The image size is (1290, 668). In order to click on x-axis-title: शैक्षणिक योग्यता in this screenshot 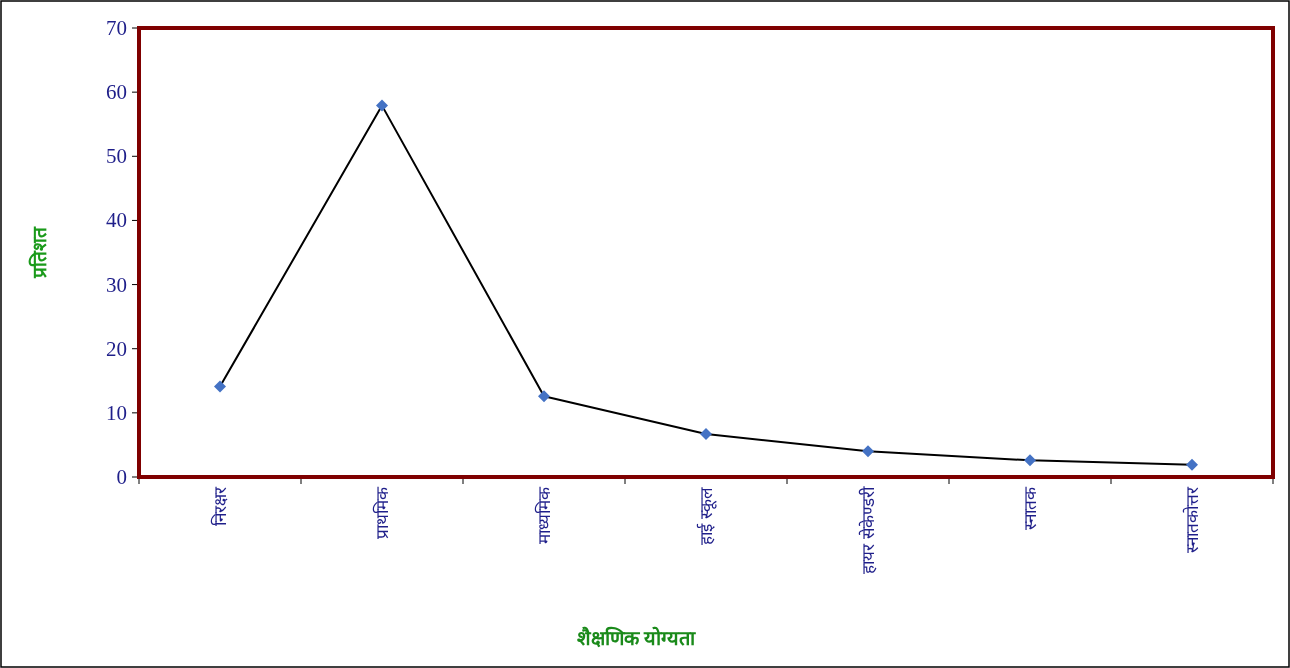, I will do `click(636, 637)`.